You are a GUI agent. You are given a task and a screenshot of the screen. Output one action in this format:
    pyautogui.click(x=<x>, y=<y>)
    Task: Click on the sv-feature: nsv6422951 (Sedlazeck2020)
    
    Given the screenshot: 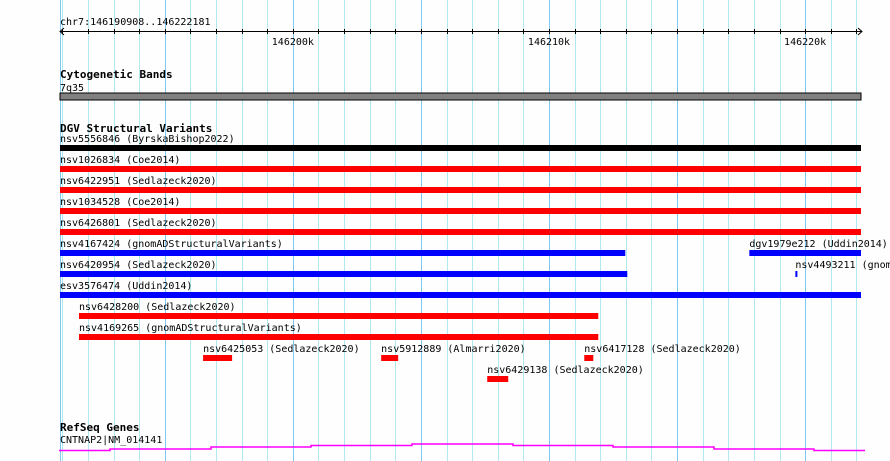 What is the action you would take?
    pyautogui.click(x=460, y=184)
    